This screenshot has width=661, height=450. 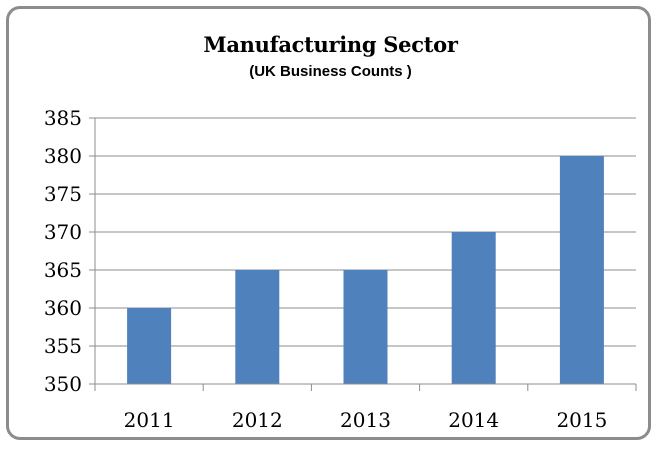 I want to click on x-tick-label: 2011, so click(x=149, y=420).